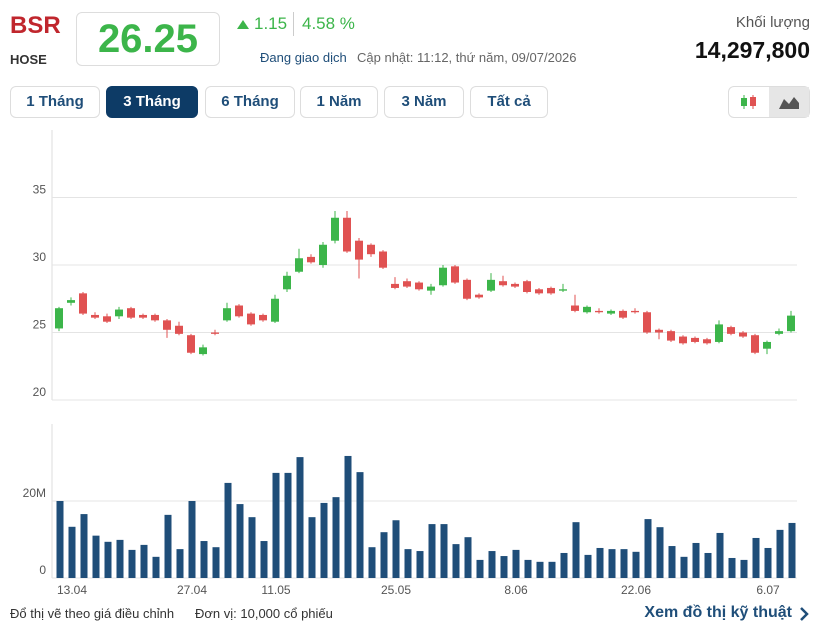 This screenshot has width=820, height=630. Describe the element at coordinates (243, 24) in the screenshot. I see `up-arrow` at that location.